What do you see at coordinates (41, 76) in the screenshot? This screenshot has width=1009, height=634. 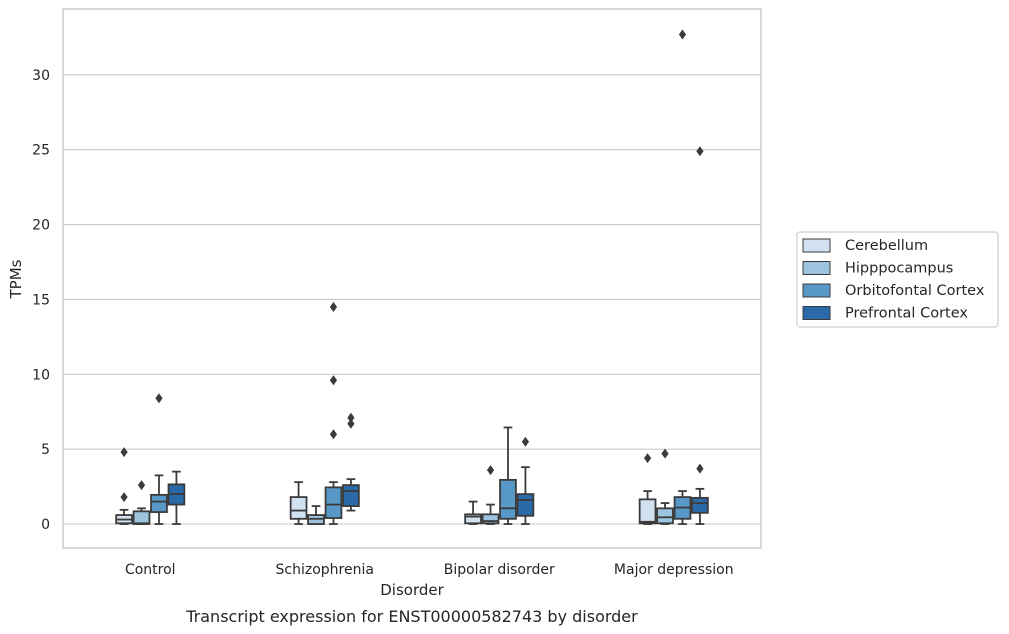 I see `y-tick-label: 30` at bounding box center [41, 76].